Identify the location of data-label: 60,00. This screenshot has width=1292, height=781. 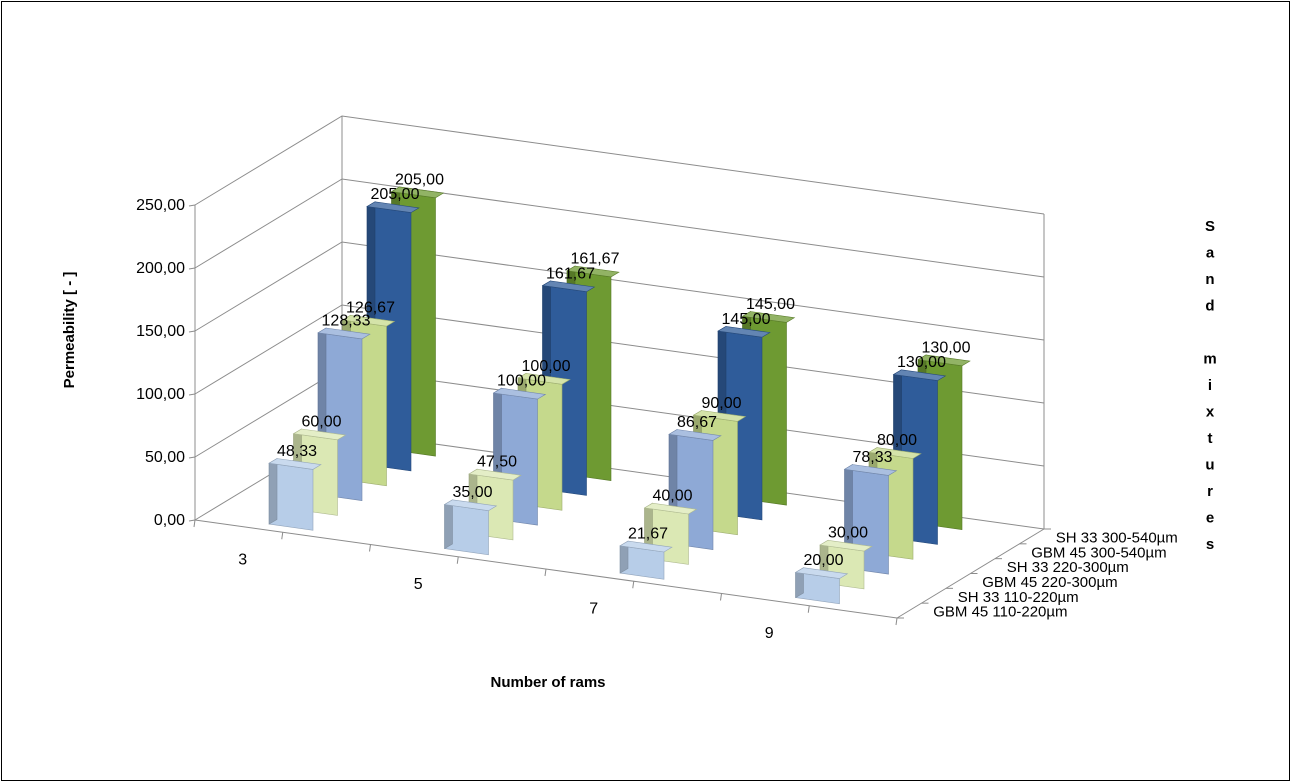
(321, 421).